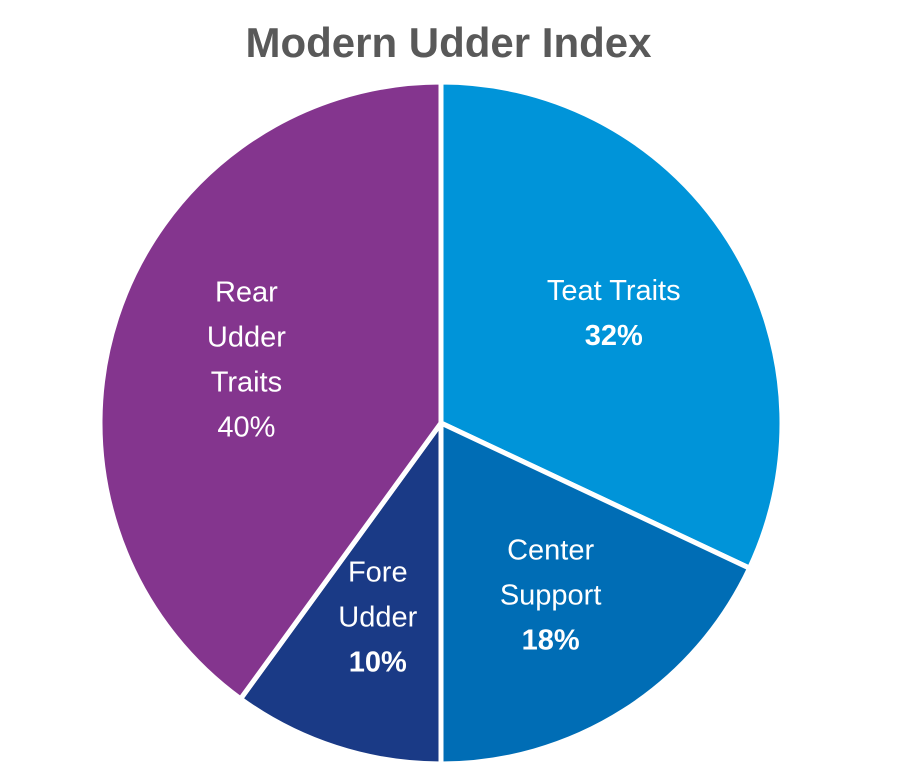 The image size is (897, 767). Describe the element at coordinates (550, 551) in the screenshot. I see `slice-category-label: Center` at that location.